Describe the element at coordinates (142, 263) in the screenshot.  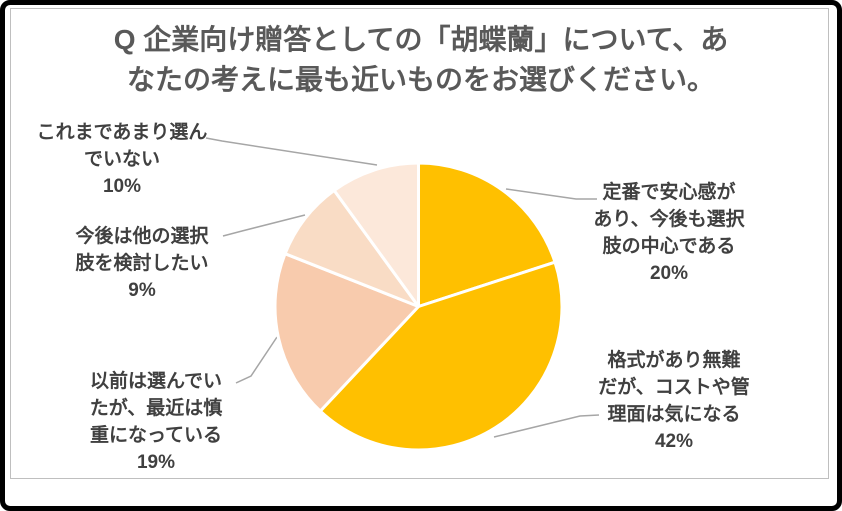
I see `slice-label-consider-others: 今後は他の選択 肢を検討したい 9%` at that location.